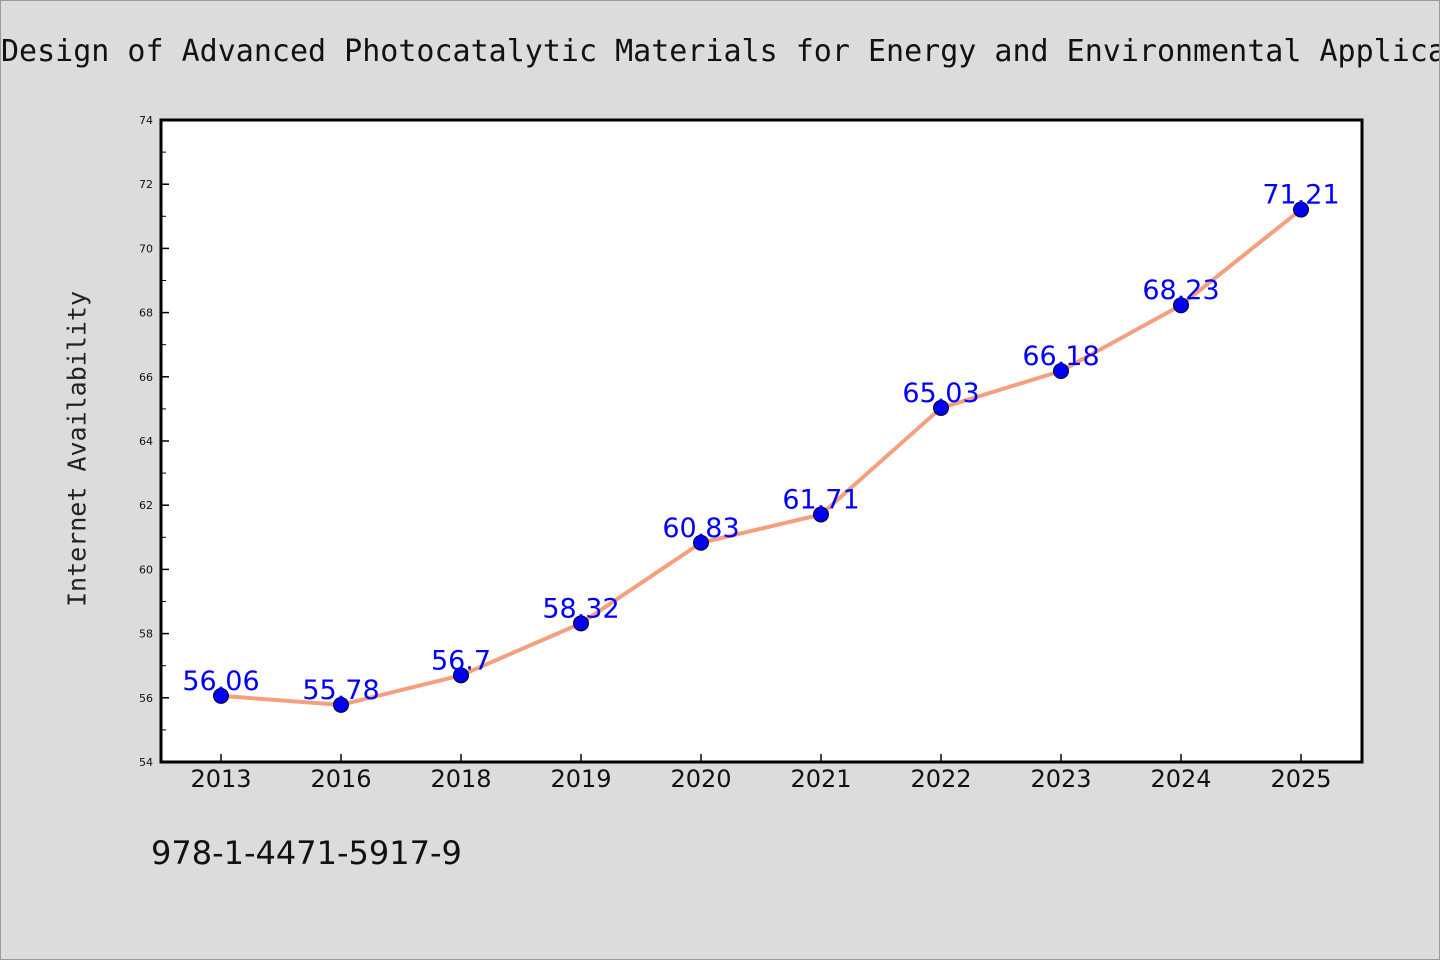  What do you see at coordinates (460, 779) in the screenshot?
I see `x-tick-label: 2018` at bounding box center [460, 779].